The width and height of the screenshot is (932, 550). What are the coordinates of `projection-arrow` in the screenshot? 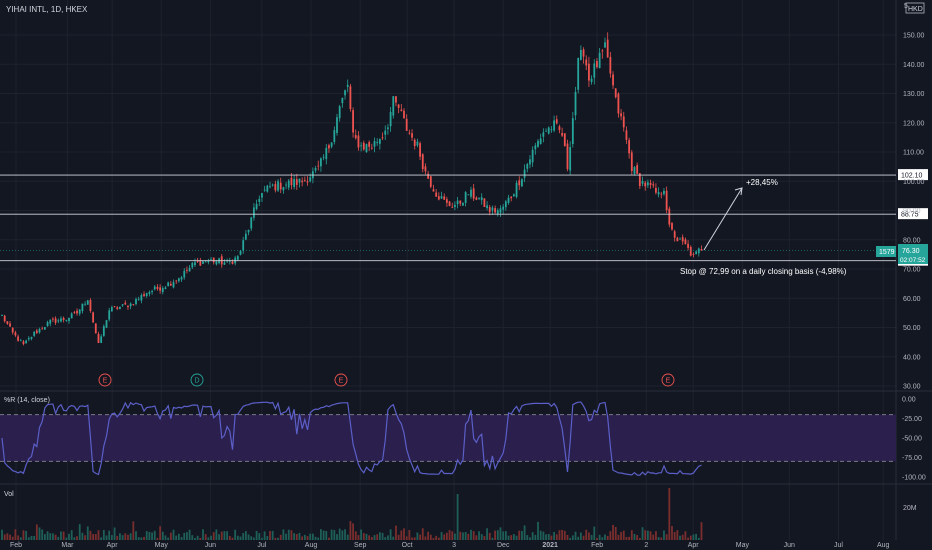 It's located at (723, 219).